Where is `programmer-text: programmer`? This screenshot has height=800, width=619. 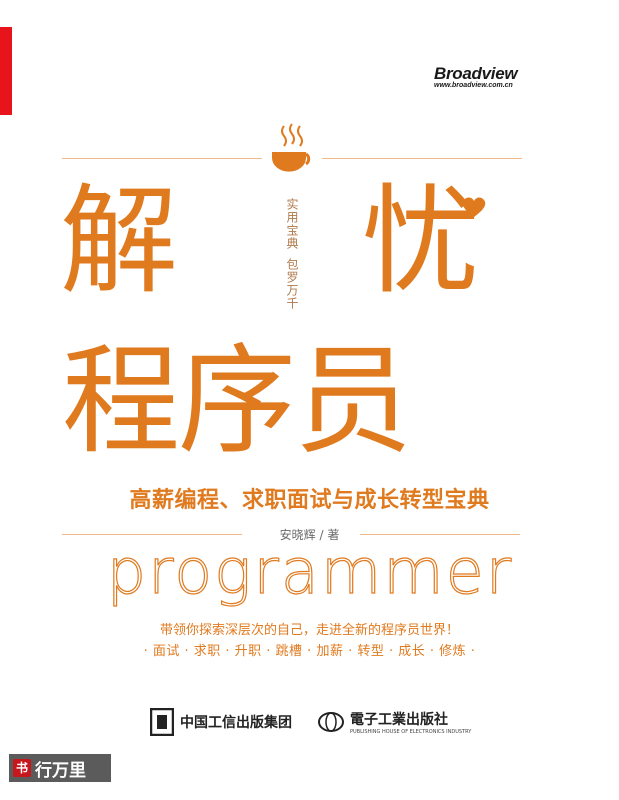
programmer-text: programmer is located at coordinates (310, 576).